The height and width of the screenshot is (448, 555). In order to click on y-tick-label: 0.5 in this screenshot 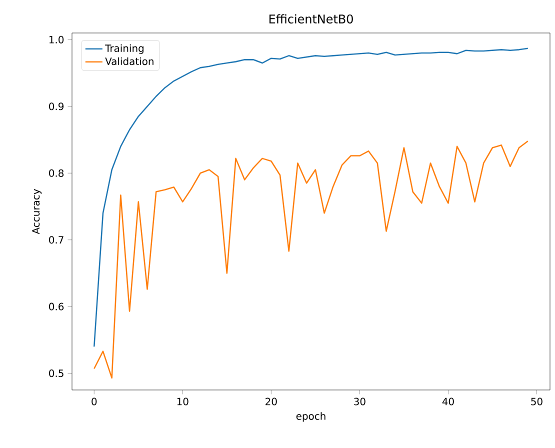, I will do `click(56, 374)`.